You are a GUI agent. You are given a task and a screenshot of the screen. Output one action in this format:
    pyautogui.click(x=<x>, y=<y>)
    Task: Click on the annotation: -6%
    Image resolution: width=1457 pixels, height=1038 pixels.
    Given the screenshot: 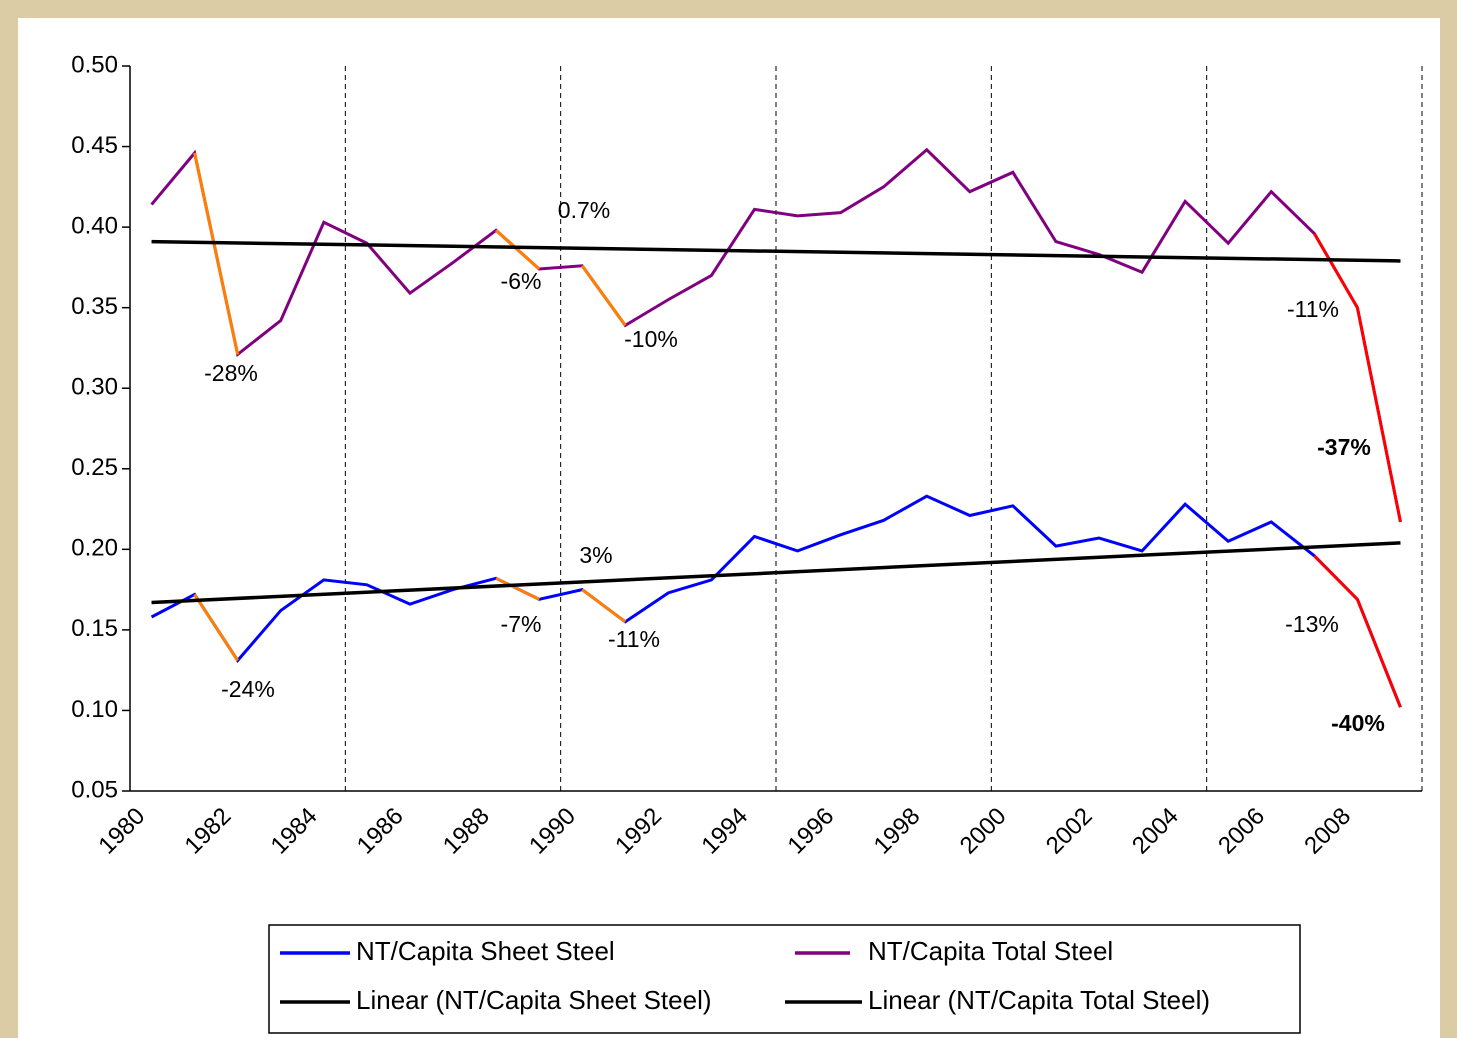 What is the action you would take?
    pyautogui.click(x=521, y=281)
    